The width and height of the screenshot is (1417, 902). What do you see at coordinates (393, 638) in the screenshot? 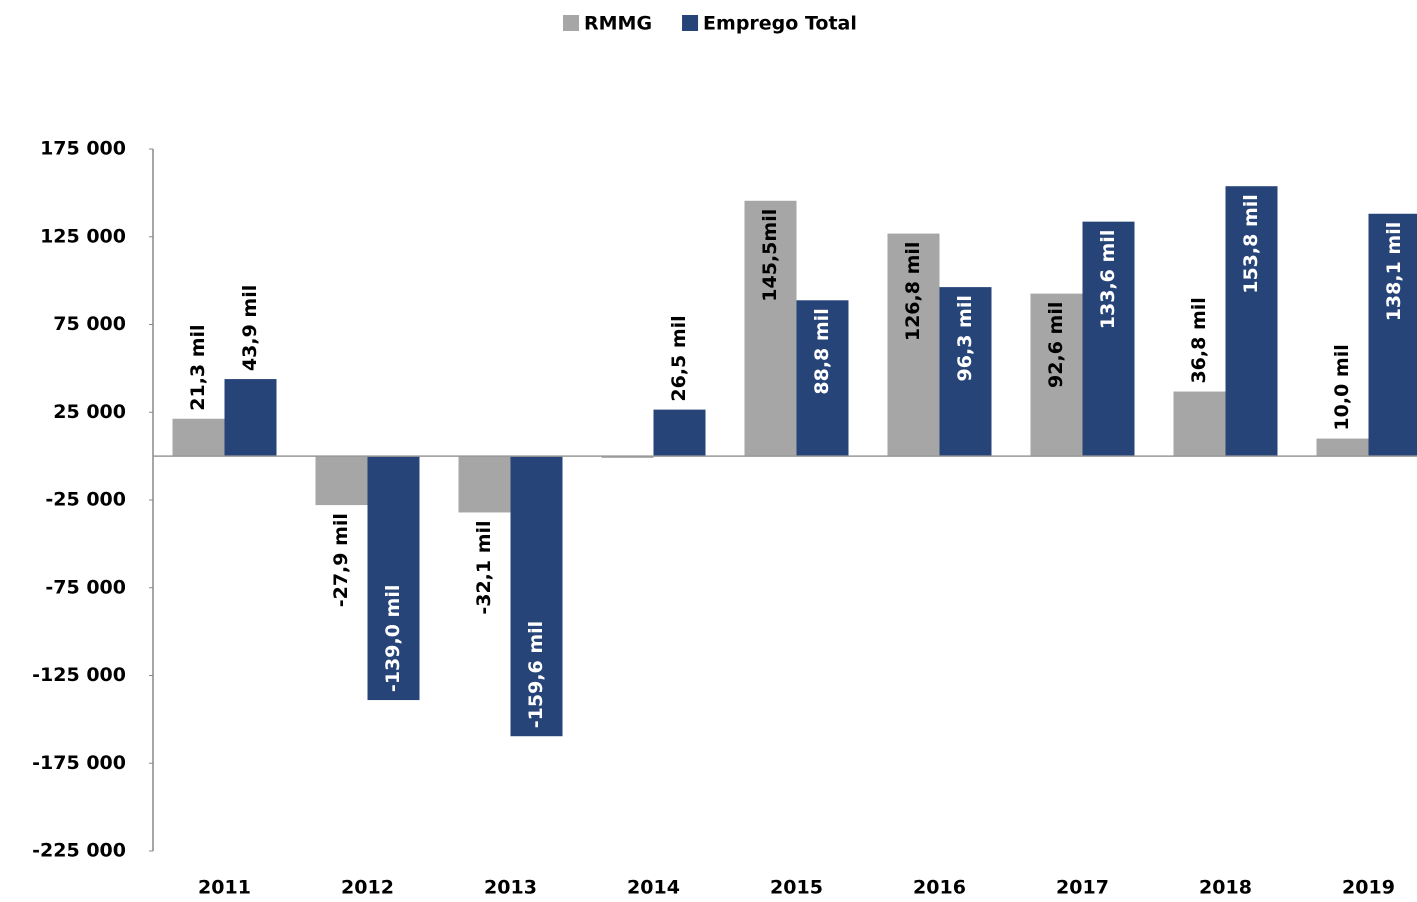
I see `data-label: -139,0 mil` at bounding box center [393, 638].